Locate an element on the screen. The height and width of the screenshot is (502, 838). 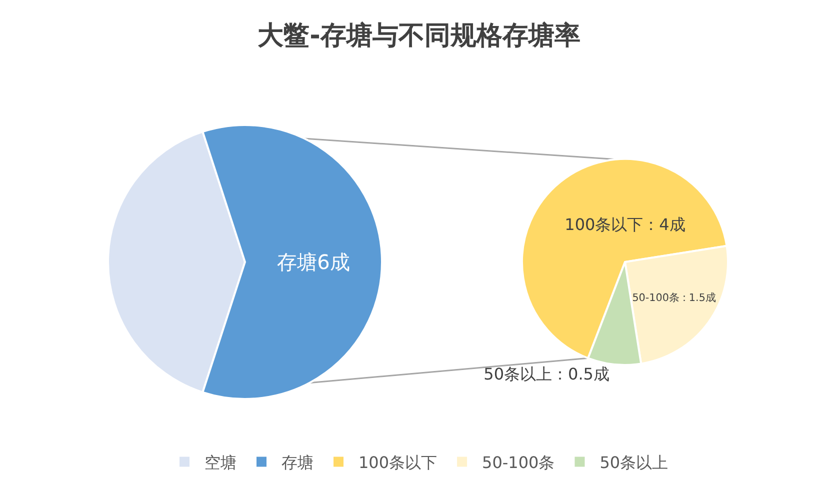
legend-label: 50条以上 is located at coordinates (634, 462).